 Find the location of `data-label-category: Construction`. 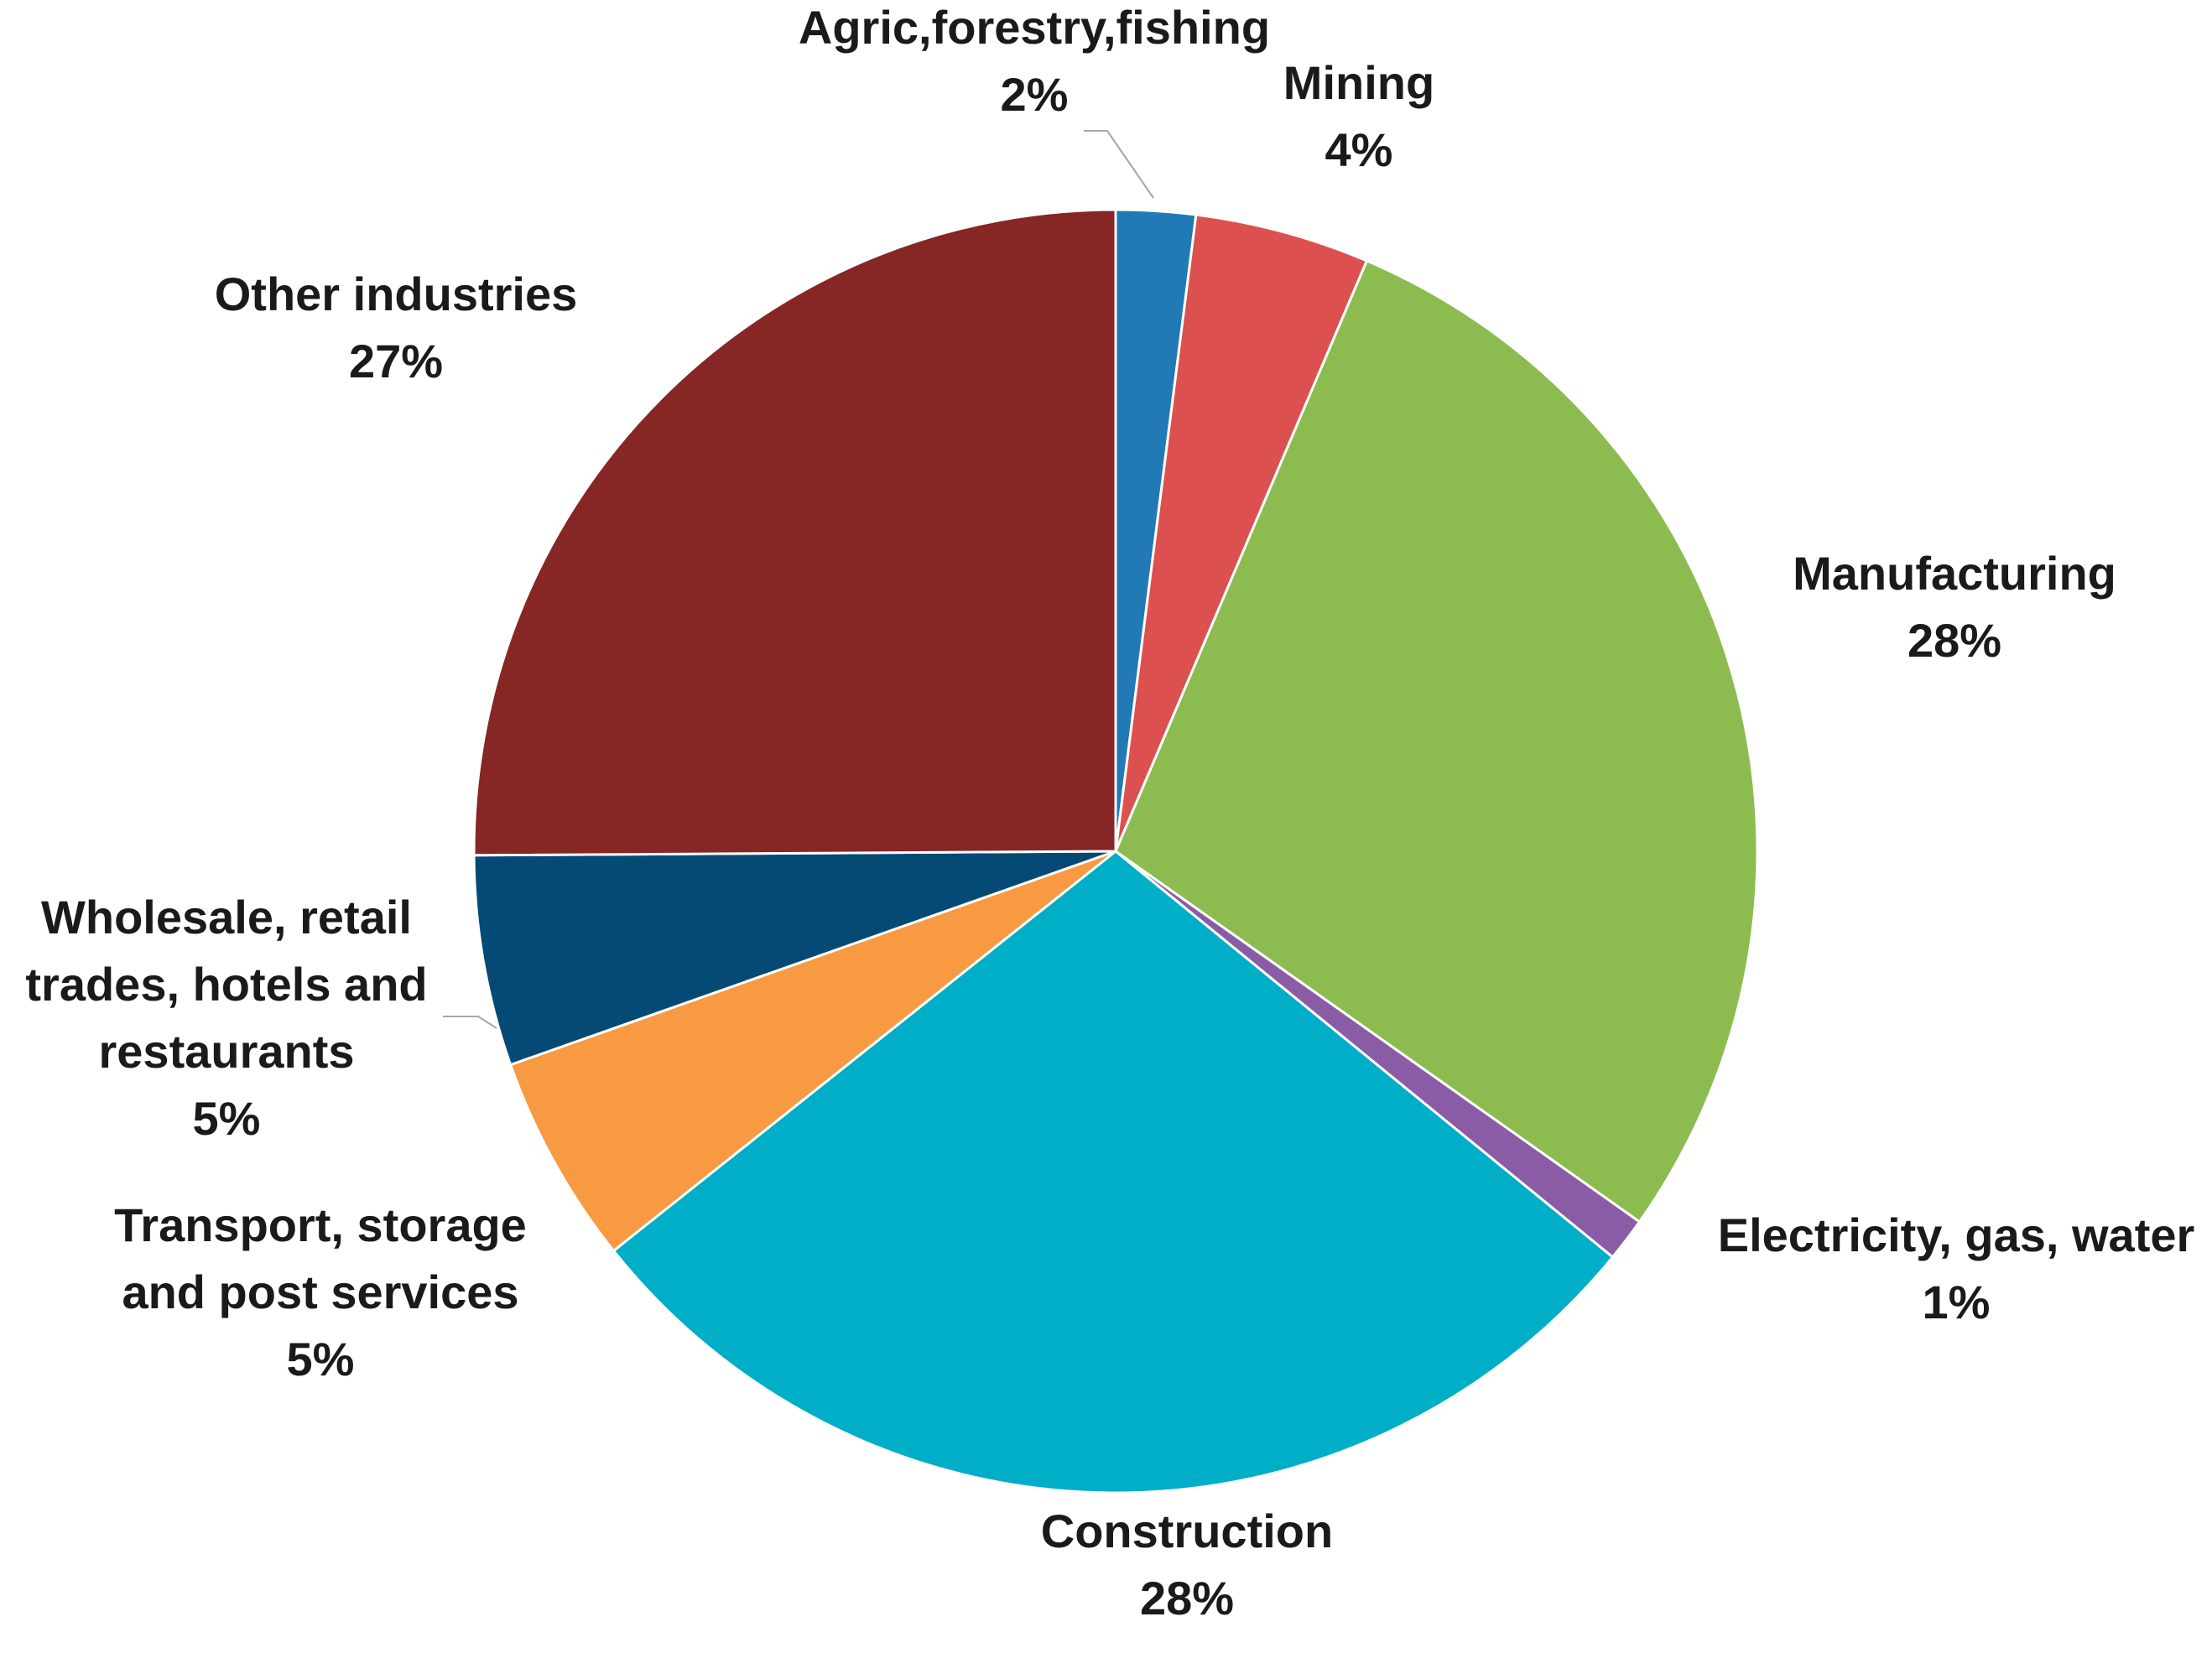

data-label-category: Construction is located at coordinates (1187, 1531).